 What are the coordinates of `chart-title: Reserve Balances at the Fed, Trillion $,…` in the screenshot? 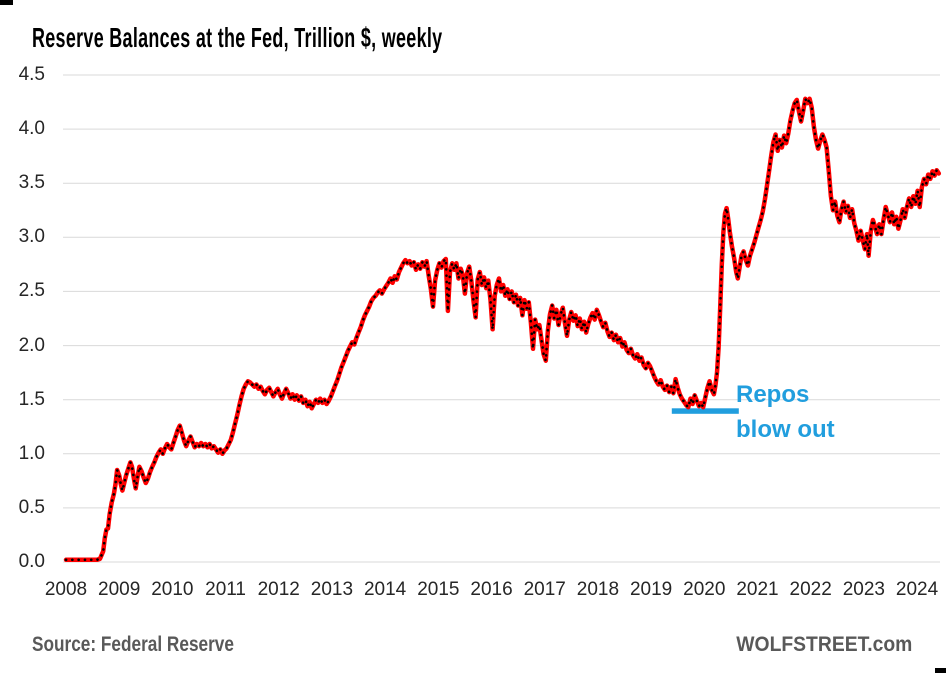 It's located at (237, 37).